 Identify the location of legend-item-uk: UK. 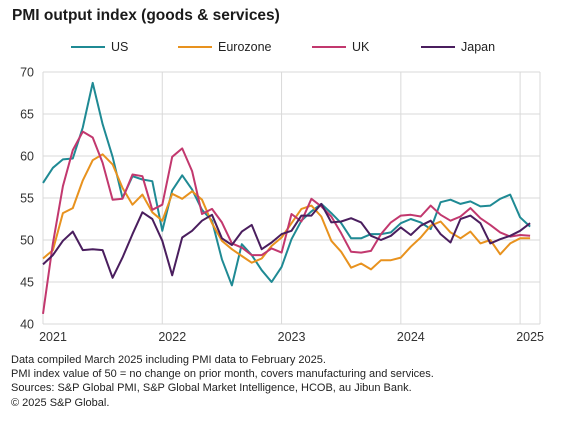
(340, 47).